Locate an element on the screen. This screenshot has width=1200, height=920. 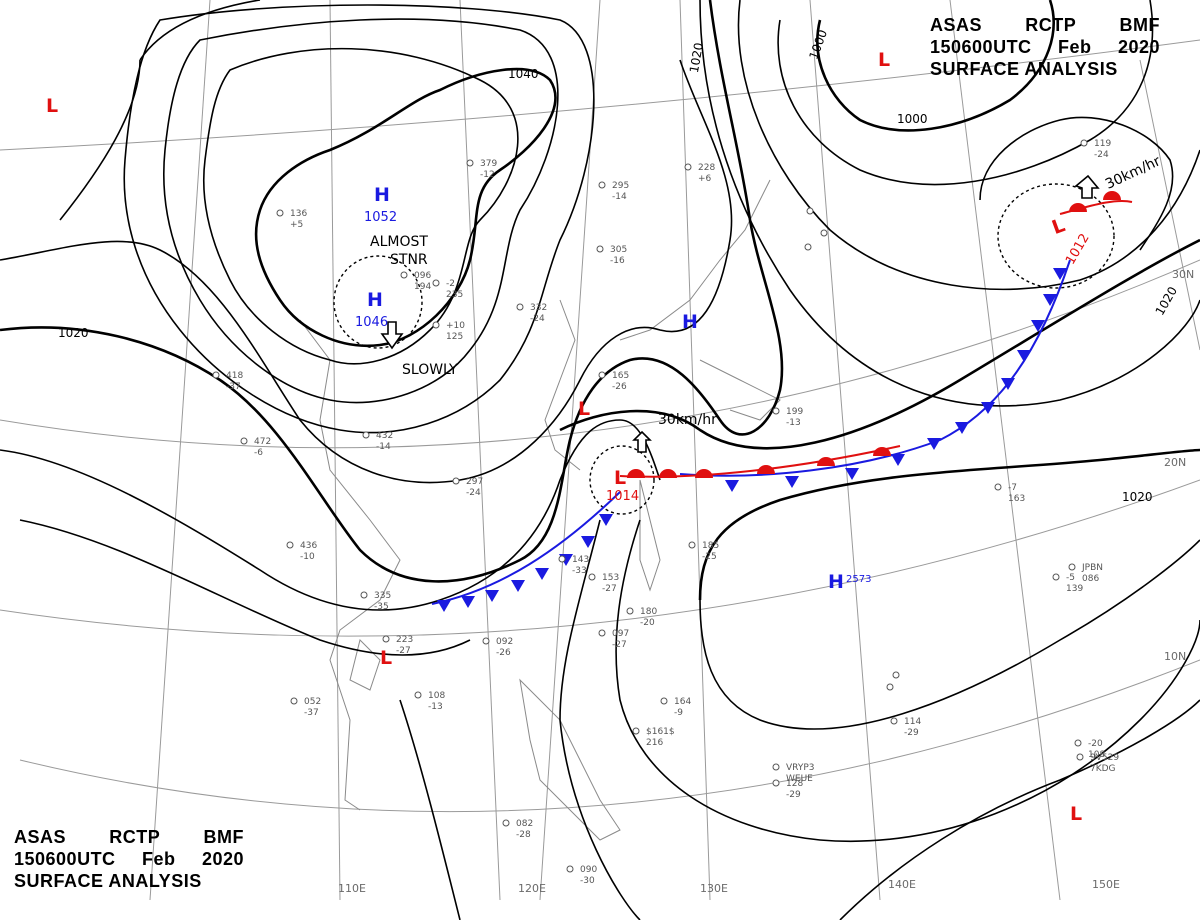
station-value: +10 is located at coordinates (455, 326).